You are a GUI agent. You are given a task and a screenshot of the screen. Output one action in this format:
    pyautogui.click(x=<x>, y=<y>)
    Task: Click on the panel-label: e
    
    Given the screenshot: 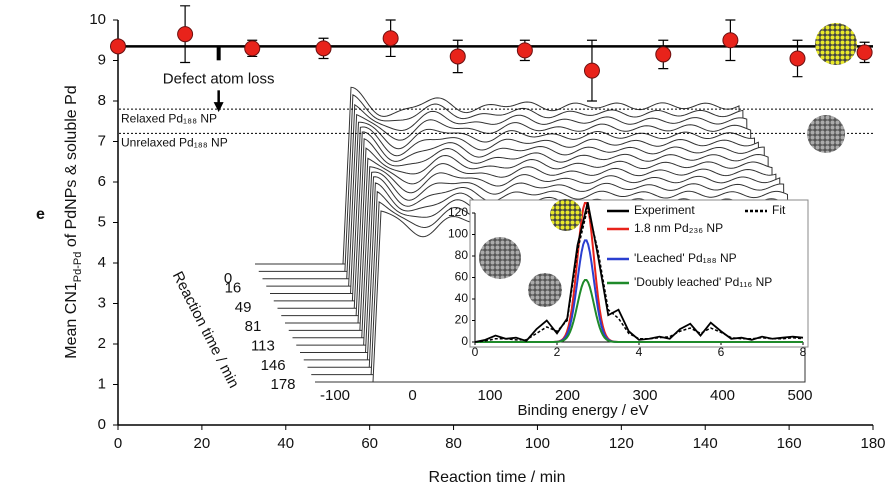 What is the action you would take?
    pyautogui.click(x=40, y=214)
    